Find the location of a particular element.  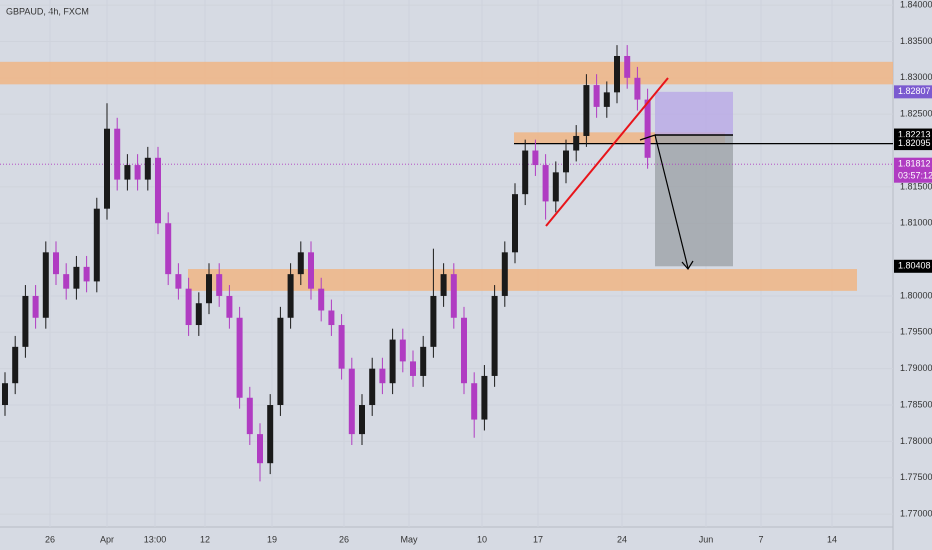

y-tick-label: 1.79500 is located at coordinates (916, 332).